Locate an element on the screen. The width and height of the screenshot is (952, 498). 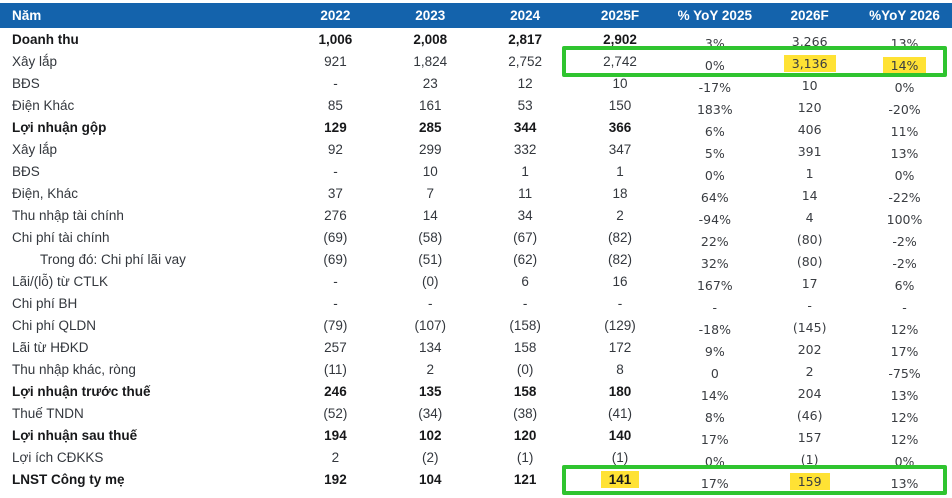
cell-2023: (107) is located at coordinates (430, 325).